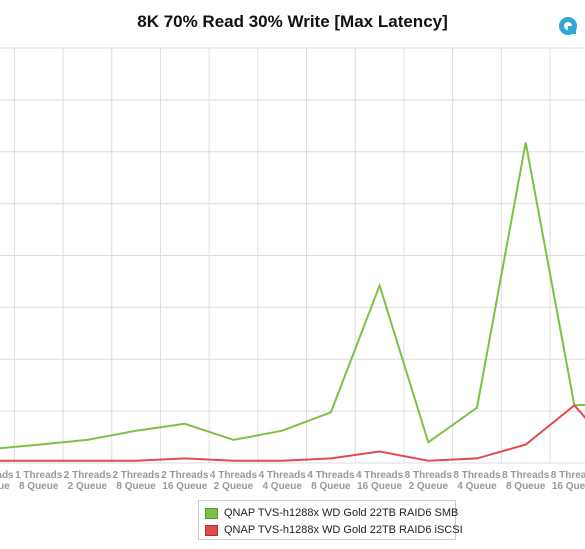 This screenshot has height=549, width=585. I want to click on legend-label-smb: QNAP TVS-h1288x WD Gold 22TB RAID6 SMB, so click(341, 513).